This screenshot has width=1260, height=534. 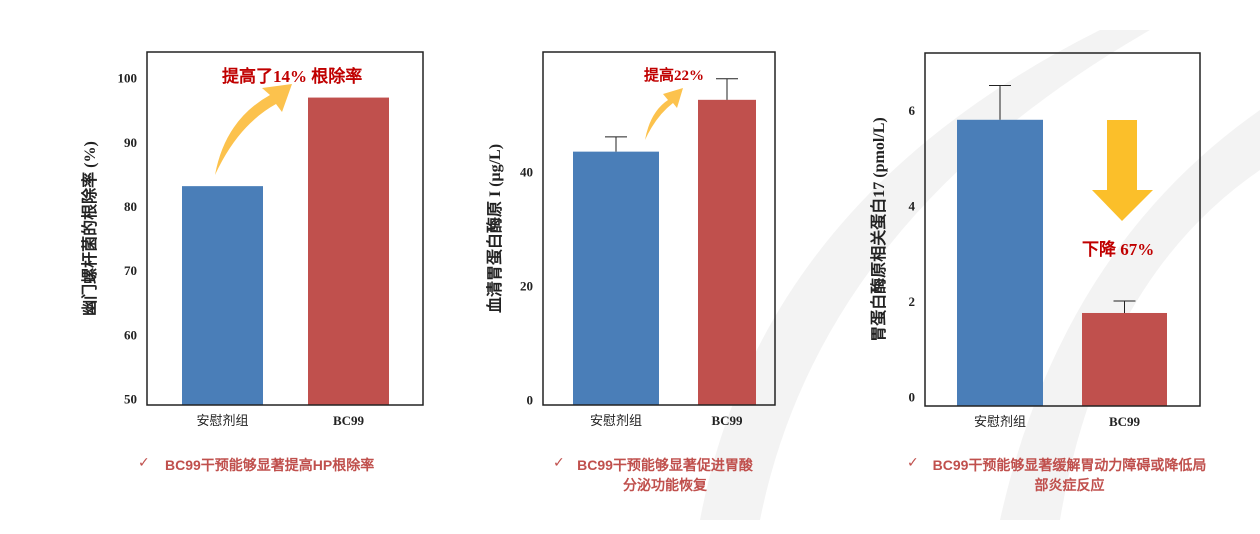 What do you see at coordinates (912, 301) in the screenshot?
I see `y-tick-label: 2` at bounding box center [912, 301].